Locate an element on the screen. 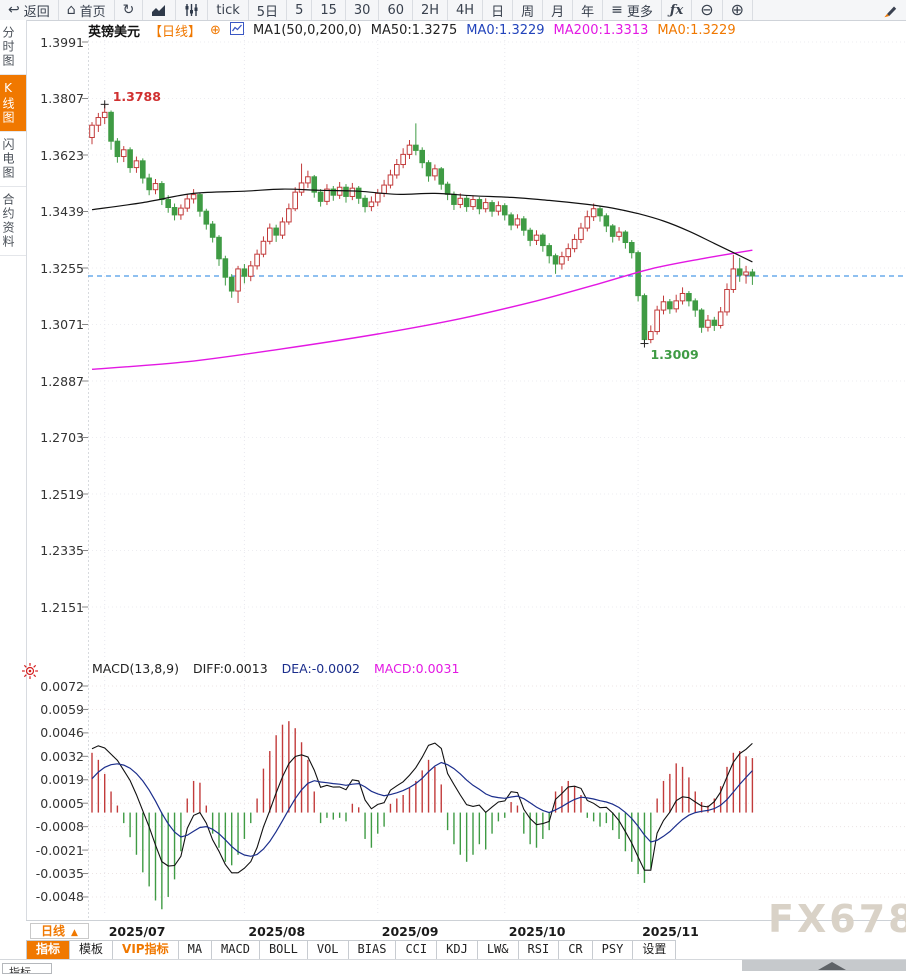 This screenshot has height=974, width=906. macd-tick: -0.0035 is located at coordinates (59, 874).